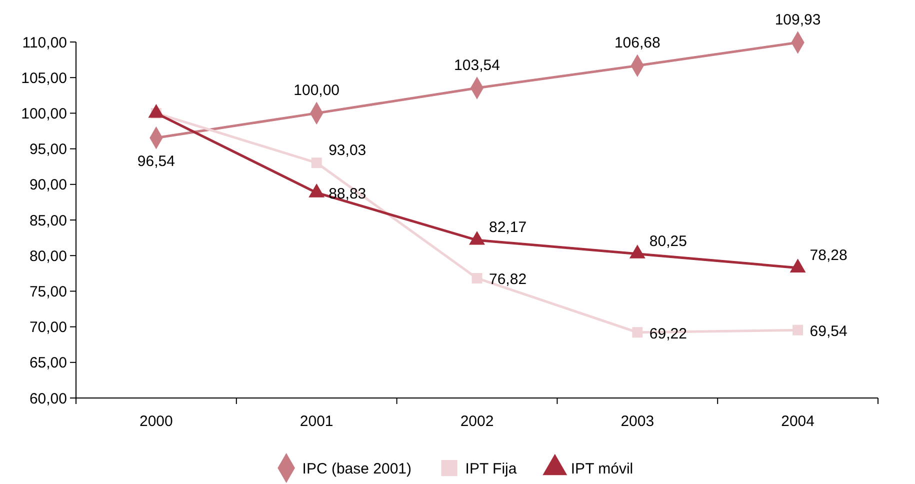  I want to click on data-label: 76,82, so click(508, 279).